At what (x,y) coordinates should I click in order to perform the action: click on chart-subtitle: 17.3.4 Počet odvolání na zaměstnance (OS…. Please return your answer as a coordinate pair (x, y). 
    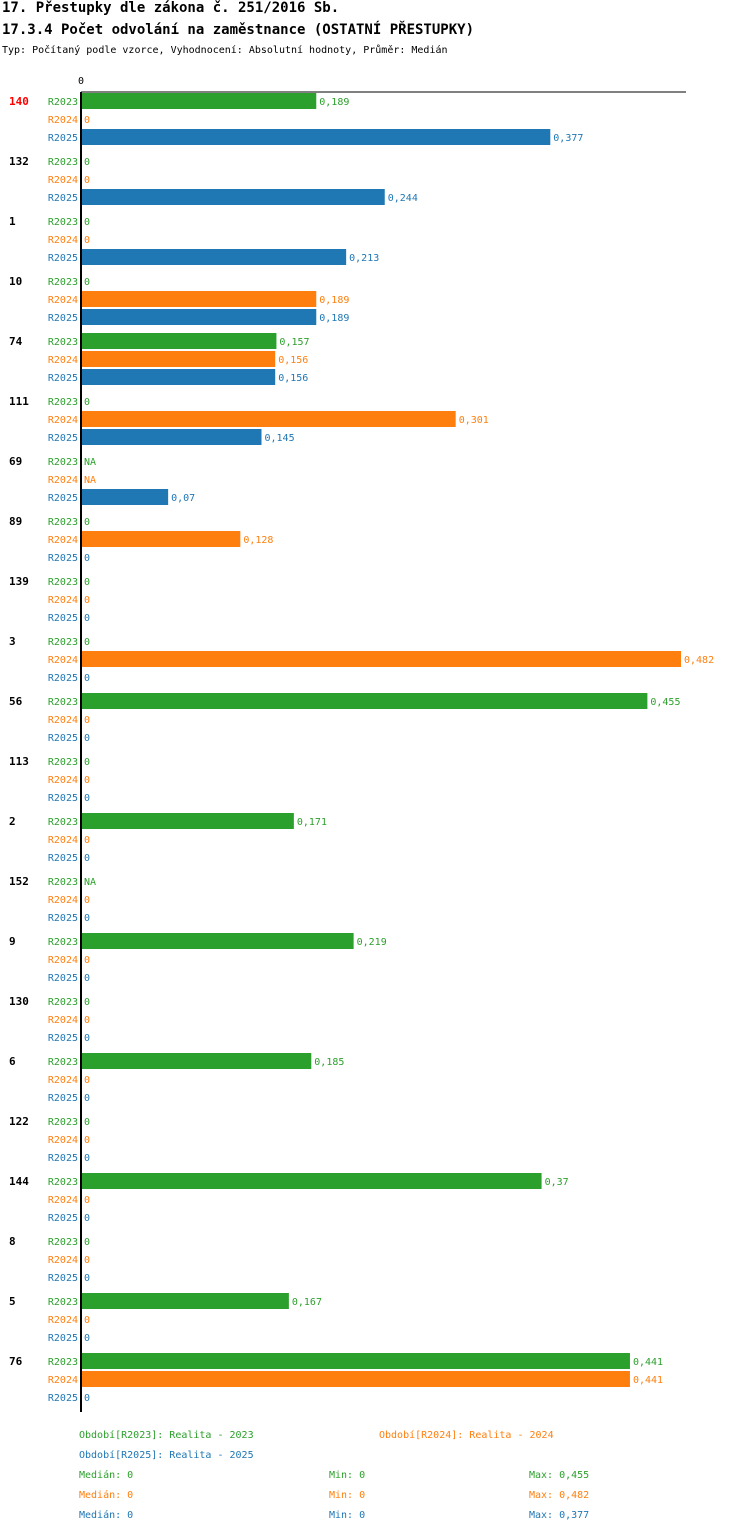
    Looking at the image, I should click on (238, 30).